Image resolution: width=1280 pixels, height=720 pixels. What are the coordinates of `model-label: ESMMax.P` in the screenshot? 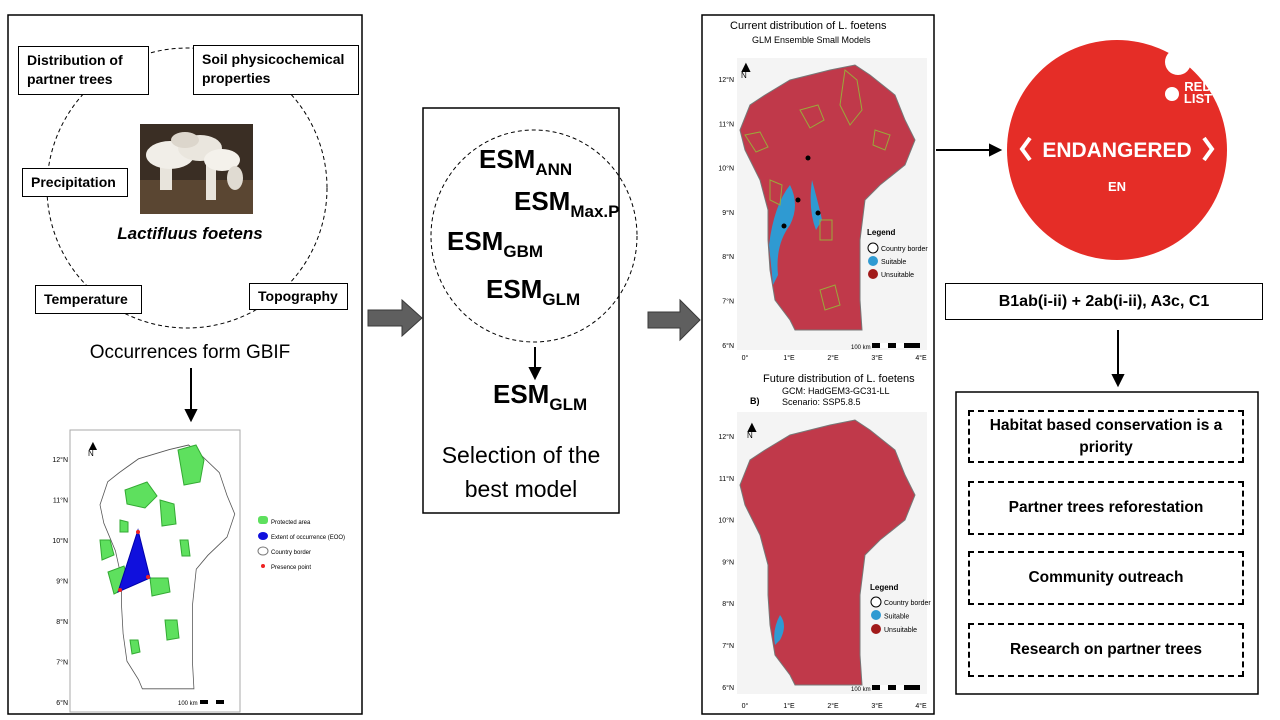 It's located at (566, 204).